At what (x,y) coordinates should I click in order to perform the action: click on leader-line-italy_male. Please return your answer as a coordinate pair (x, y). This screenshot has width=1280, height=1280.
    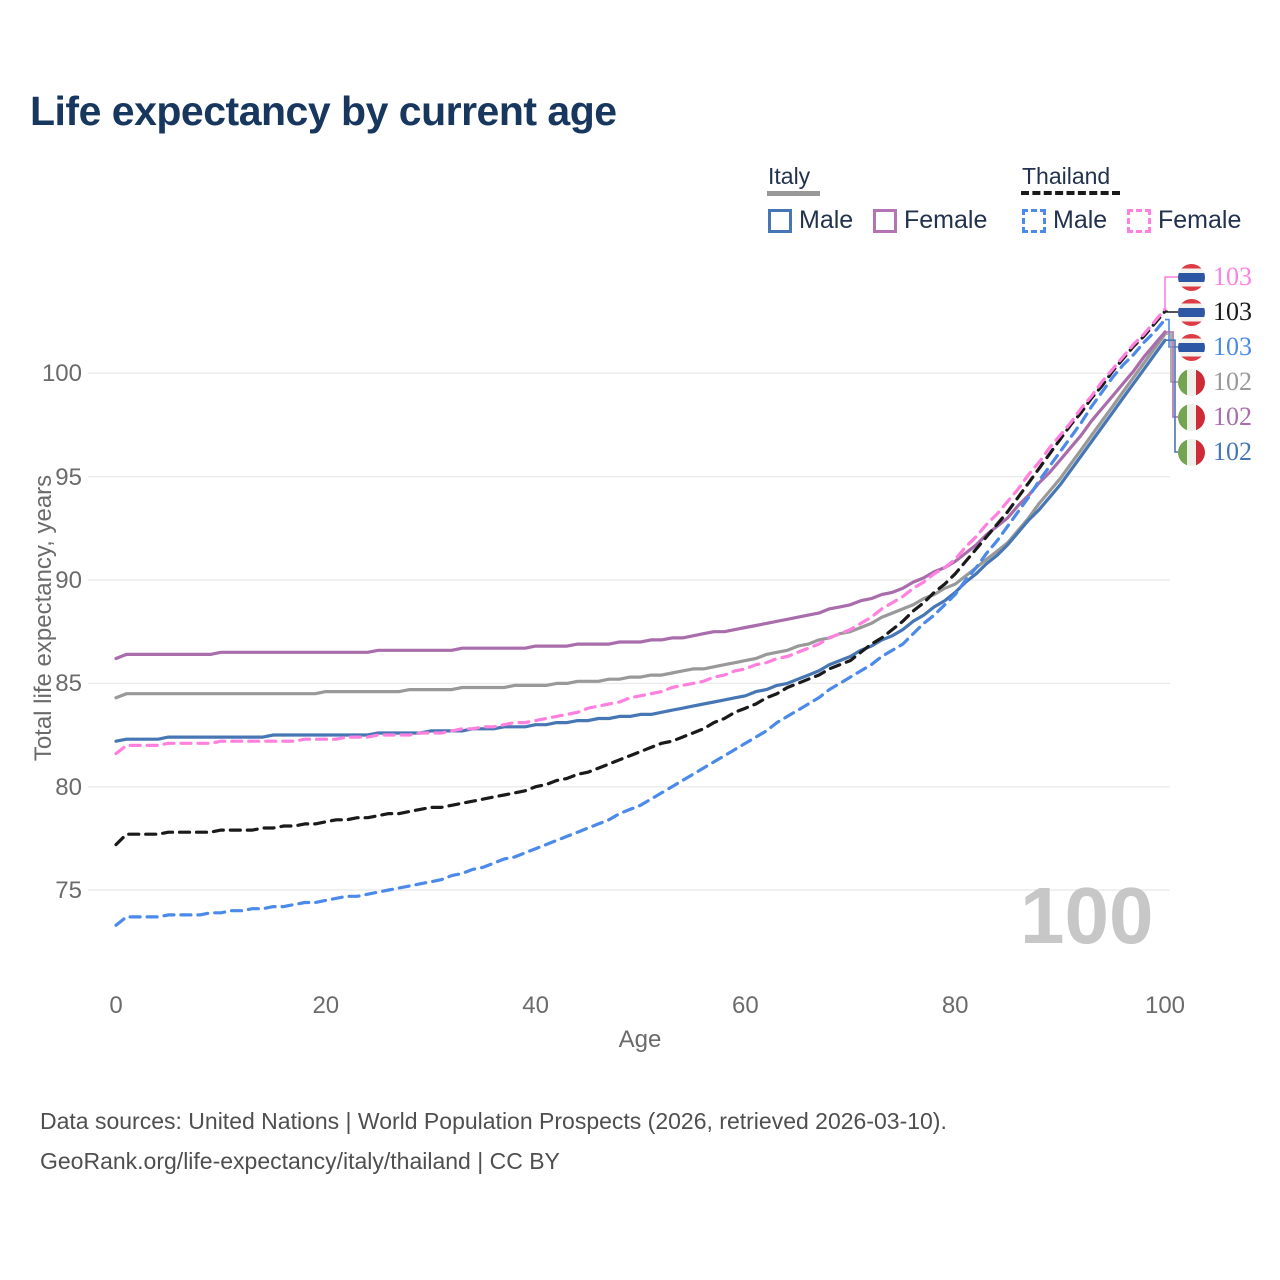
    Looking at the image, I should click on (1171, 396).